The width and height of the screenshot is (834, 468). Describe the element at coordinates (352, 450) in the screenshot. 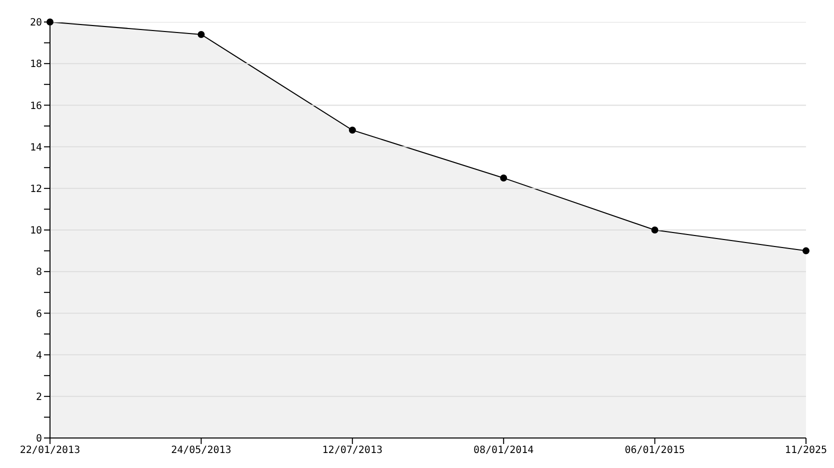

I see `x-tick-label: 12/07/2013` at that location.